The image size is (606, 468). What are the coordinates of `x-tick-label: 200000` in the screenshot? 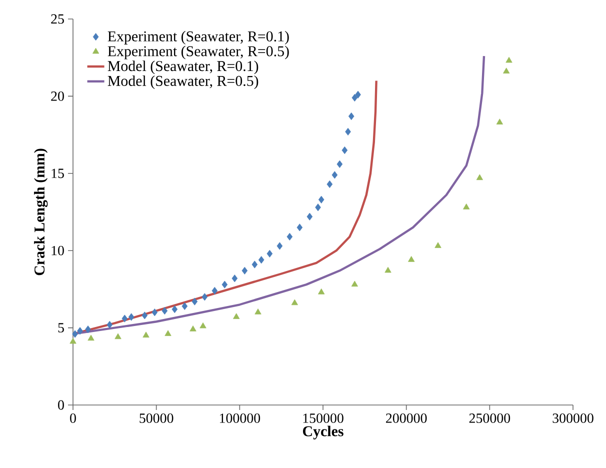 It's located at (406, 418).